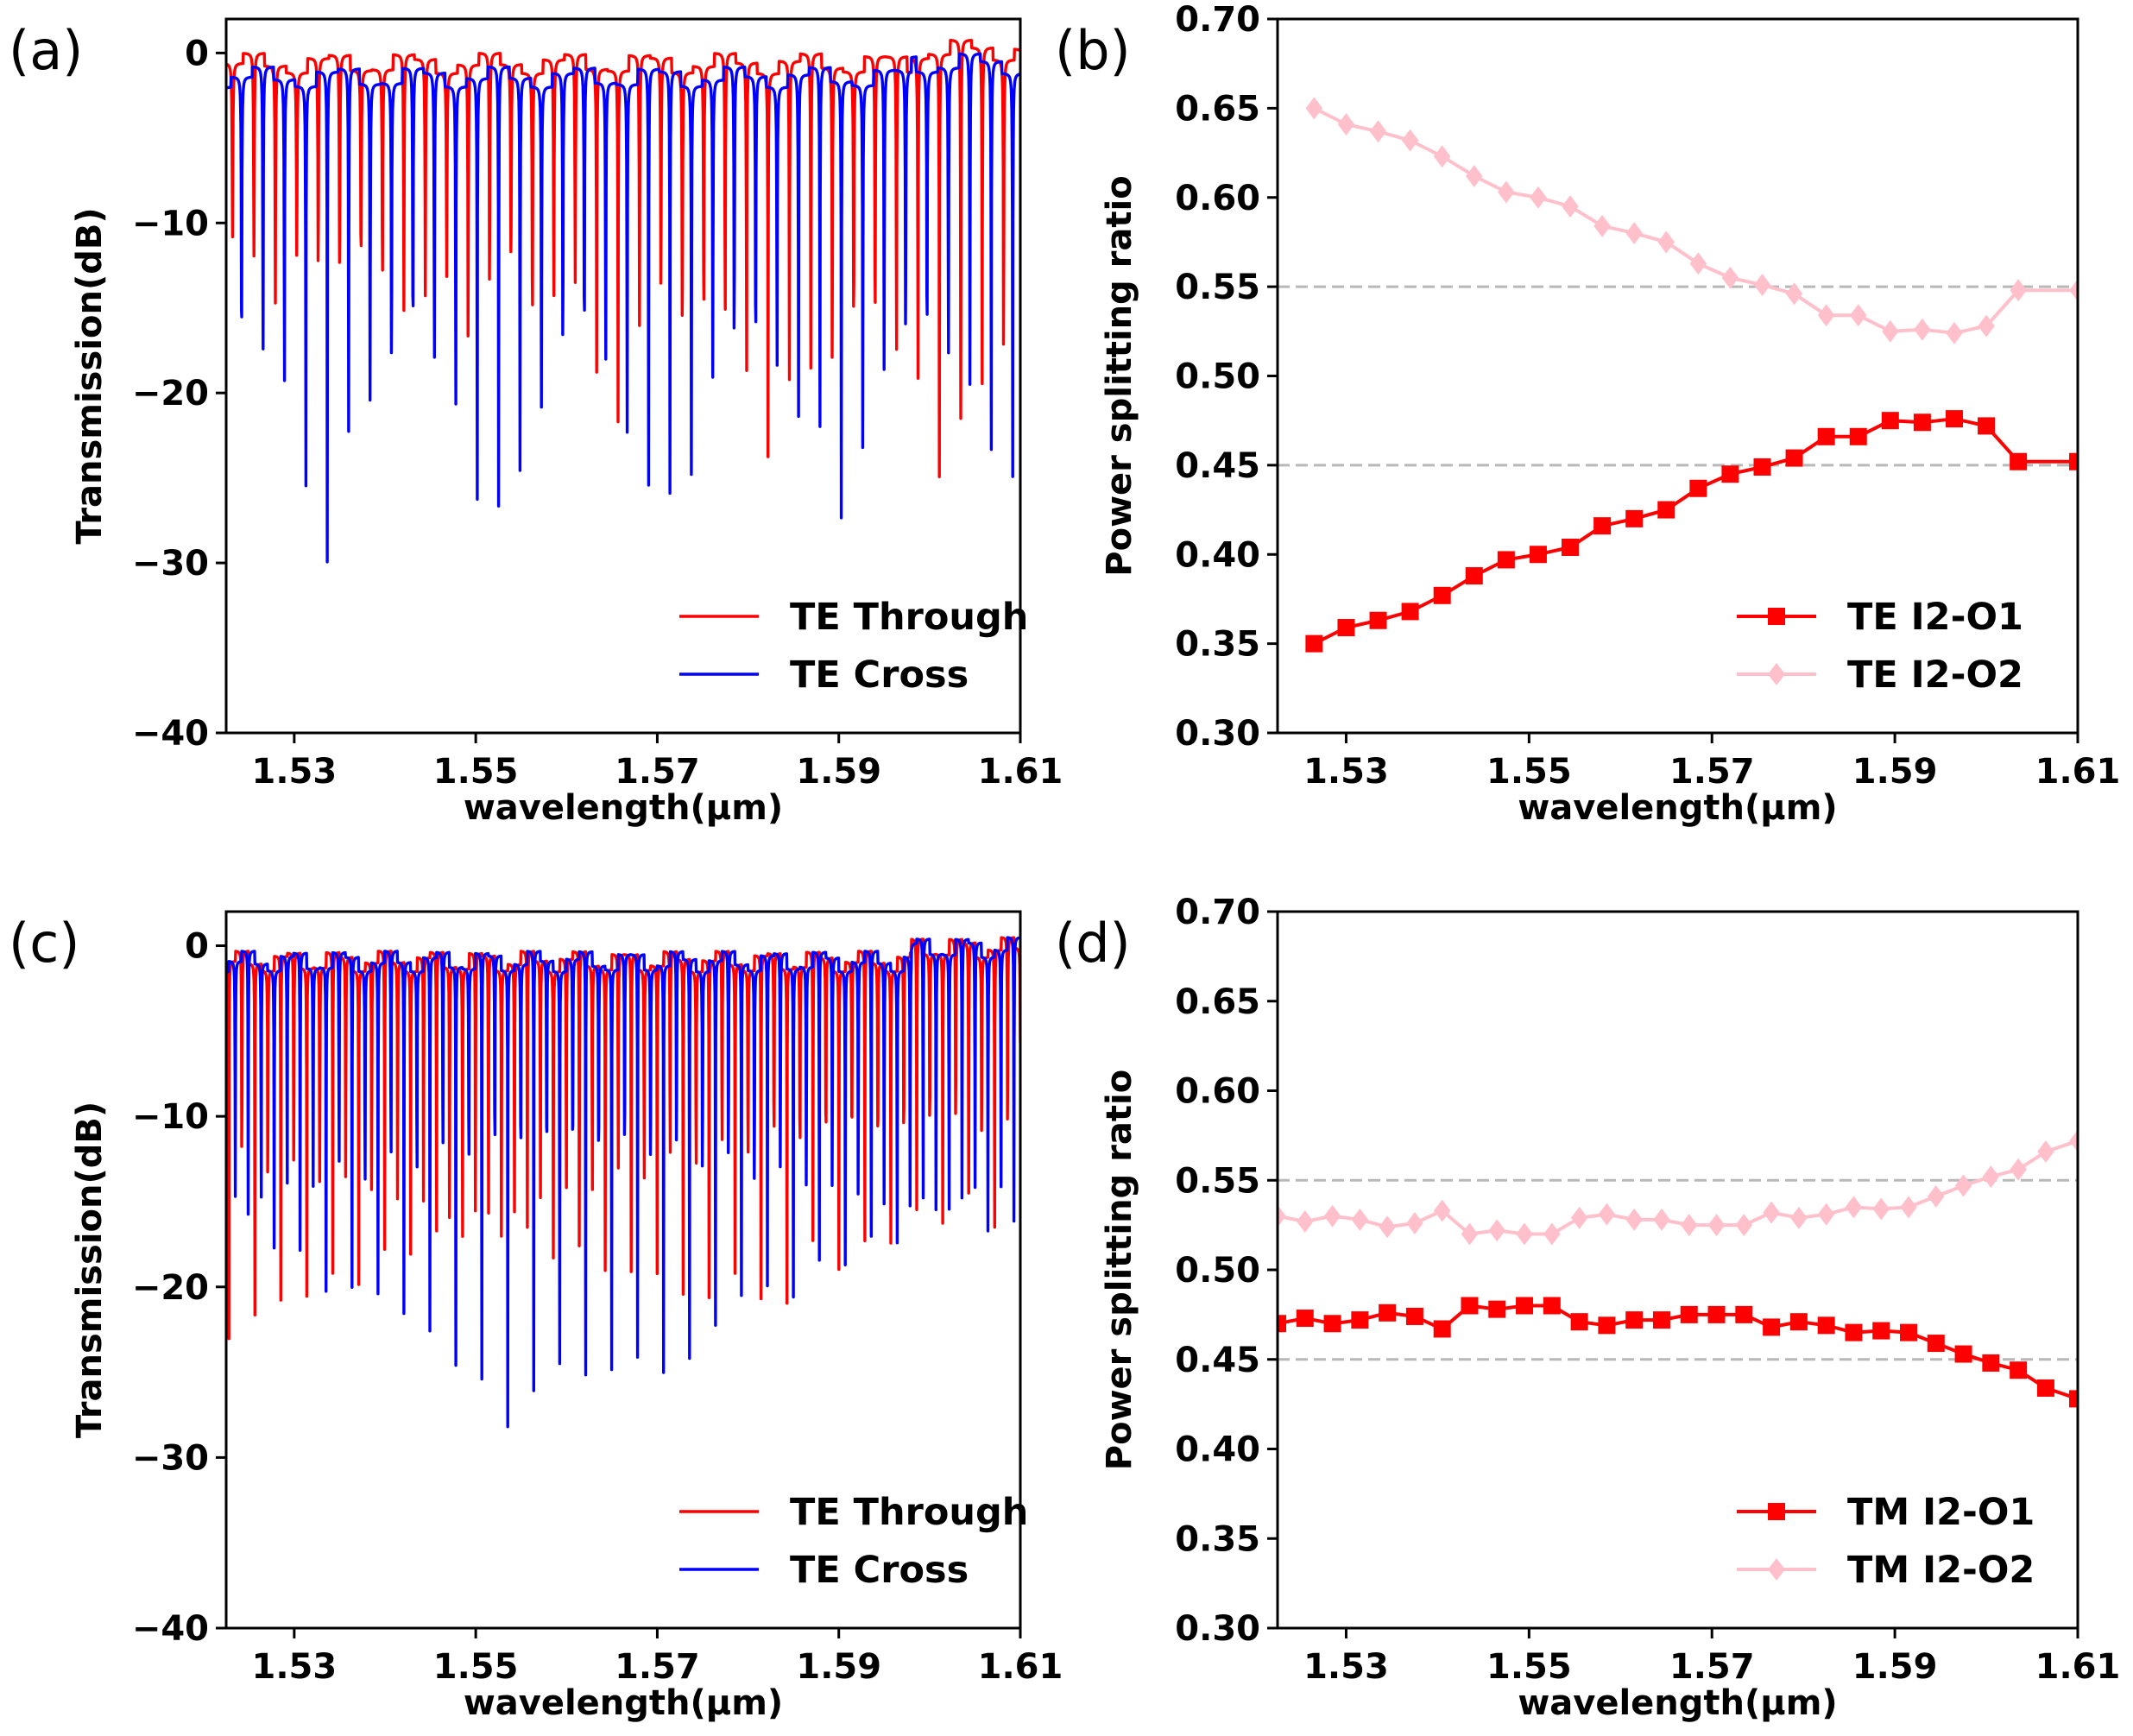  Describe the element at coordinates (1880, 646) in the screenshot. I see `legend: TE I2-O1 TE I2-O2` at that location.